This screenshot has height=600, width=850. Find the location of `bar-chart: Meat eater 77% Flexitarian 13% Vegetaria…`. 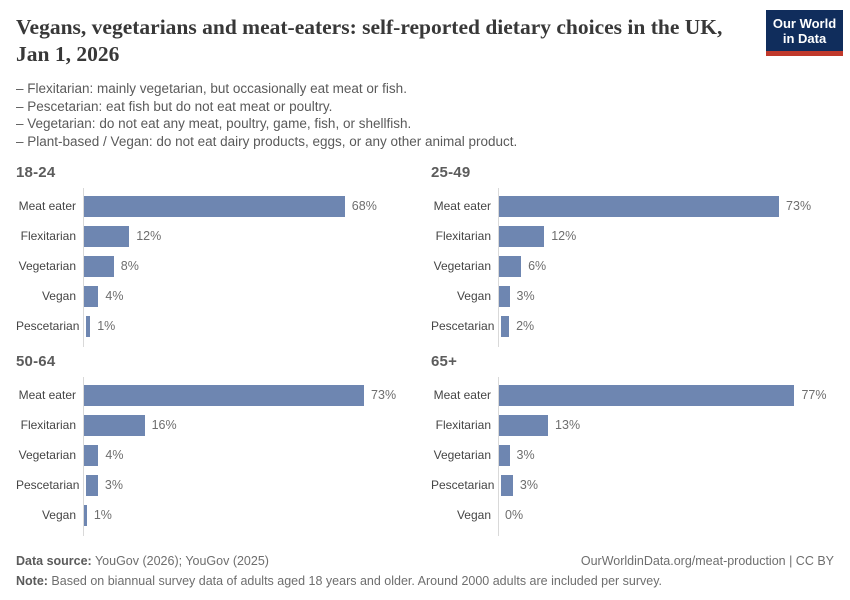

bar-chart: Meat eater 77% Flexitarian 13% Vegetaria… is located at coordinates (632, 456).